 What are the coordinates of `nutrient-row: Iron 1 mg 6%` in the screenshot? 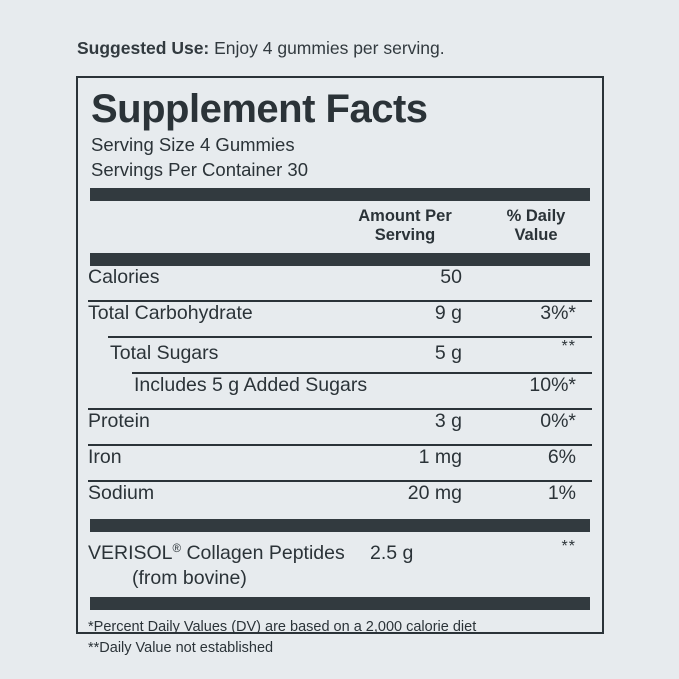 It's located at (340, 463).